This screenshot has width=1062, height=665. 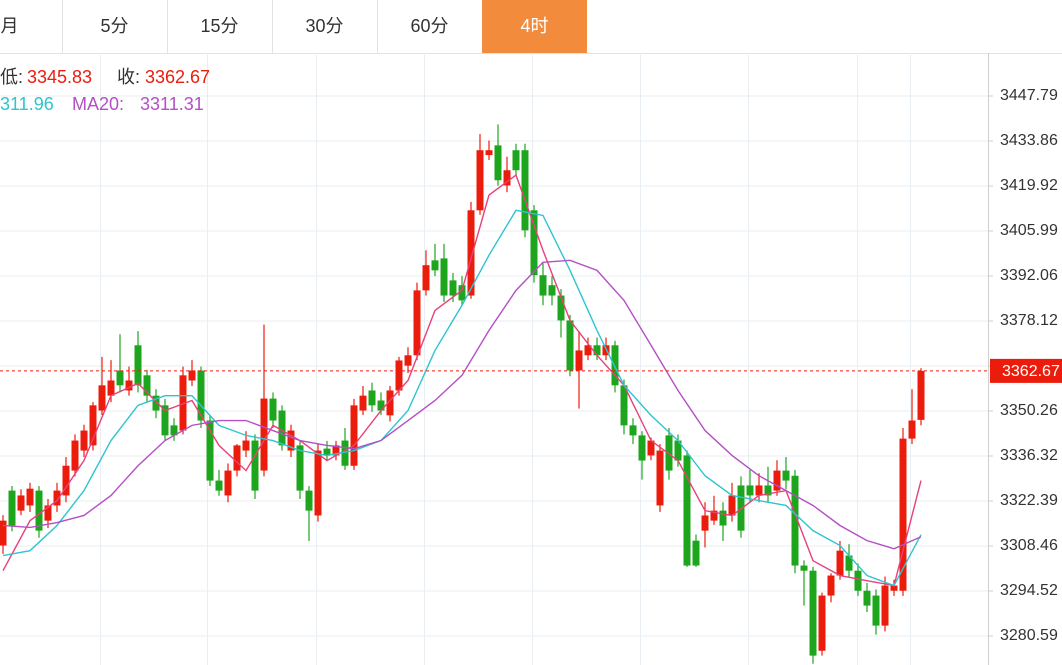 I want to click on ma10-value: 311.96, so click(x=27, y=104).